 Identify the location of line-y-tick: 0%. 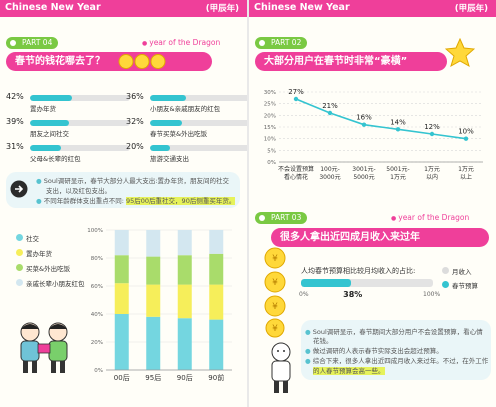
(271, 163).